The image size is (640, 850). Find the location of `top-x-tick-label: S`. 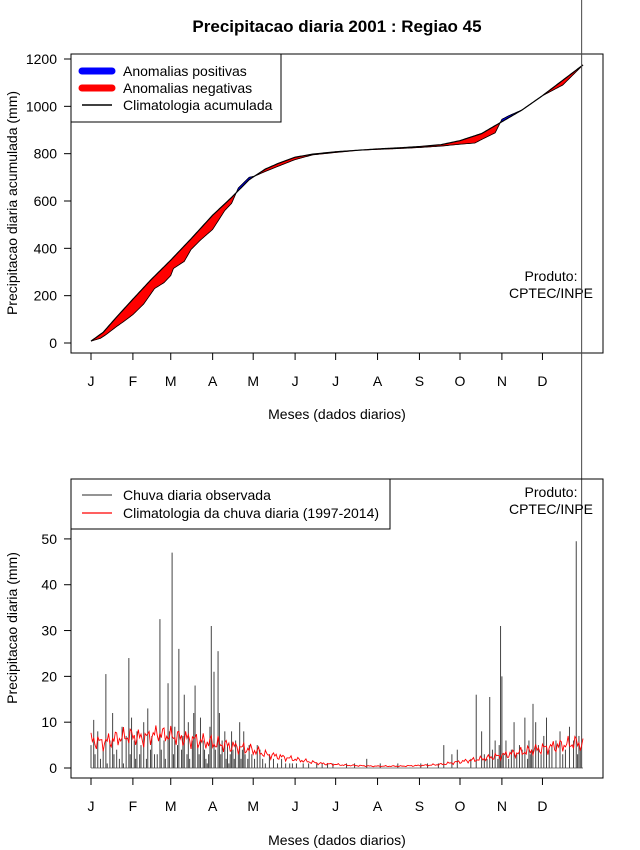

top-x-tick-label: S is located at coordinates (419, 381).